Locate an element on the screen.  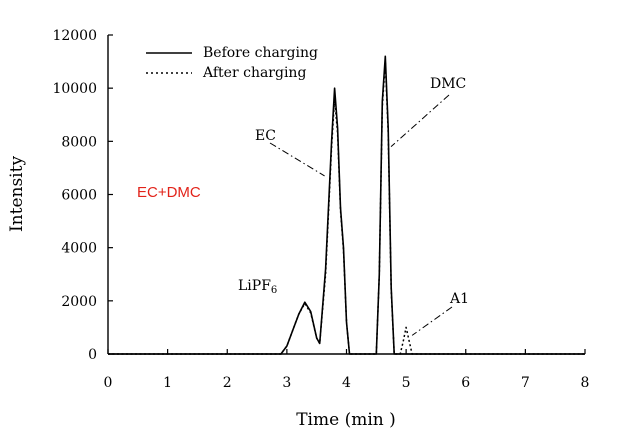
annotation-dmc: DMC is located at coordinates (448, 84).